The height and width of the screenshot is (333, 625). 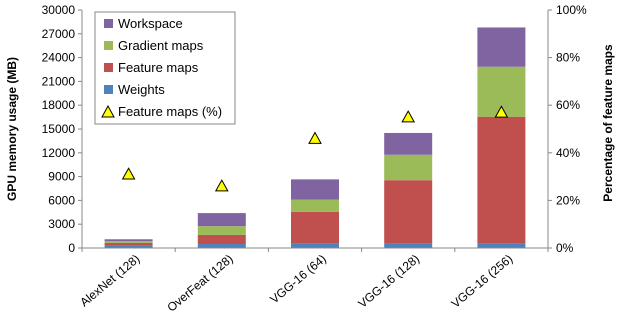 What do you see at coordinates (571, 10) in the screenshot?
I see `y2-tick-label-5: 100%` at bounding box center [571, 10].